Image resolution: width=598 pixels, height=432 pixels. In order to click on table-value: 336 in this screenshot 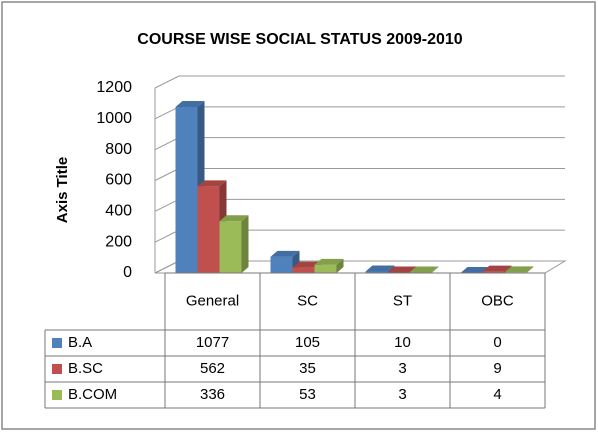, I will do `click(212, 394)`.